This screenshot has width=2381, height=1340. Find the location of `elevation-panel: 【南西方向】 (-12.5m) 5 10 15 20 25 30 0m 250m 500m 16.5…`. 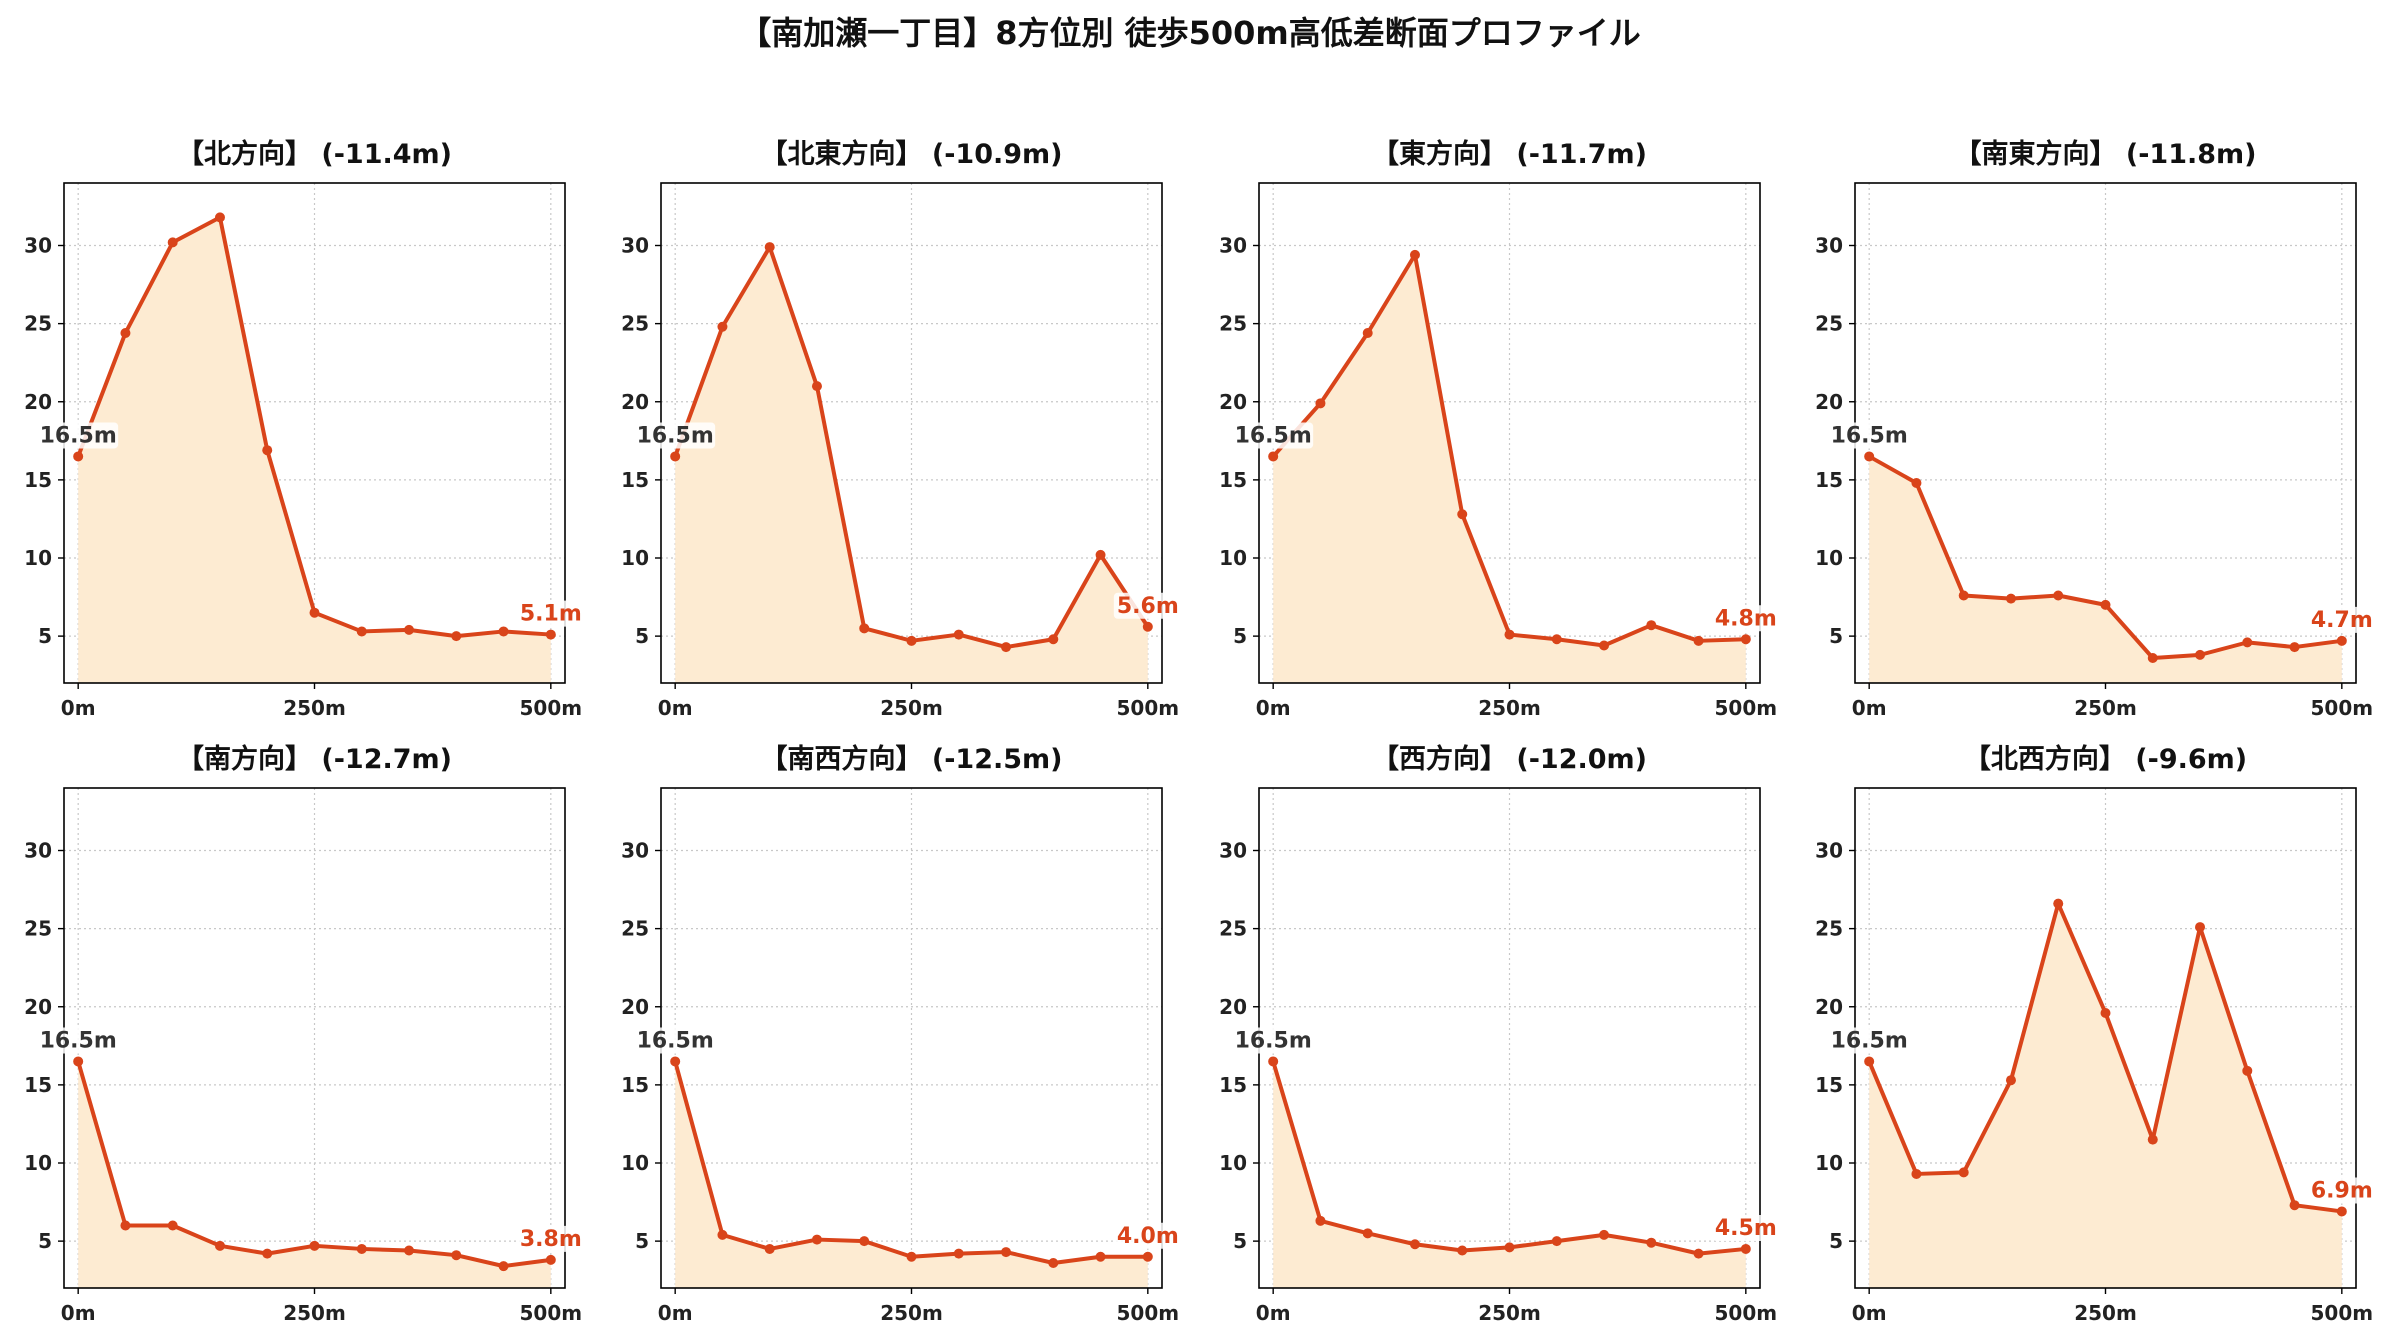

elevation-panel: 【南西方向】 (-12.5m) 5 10 15 20 25 30 0m 250m 500m 16.5… is located at coordinates (901, 1034).